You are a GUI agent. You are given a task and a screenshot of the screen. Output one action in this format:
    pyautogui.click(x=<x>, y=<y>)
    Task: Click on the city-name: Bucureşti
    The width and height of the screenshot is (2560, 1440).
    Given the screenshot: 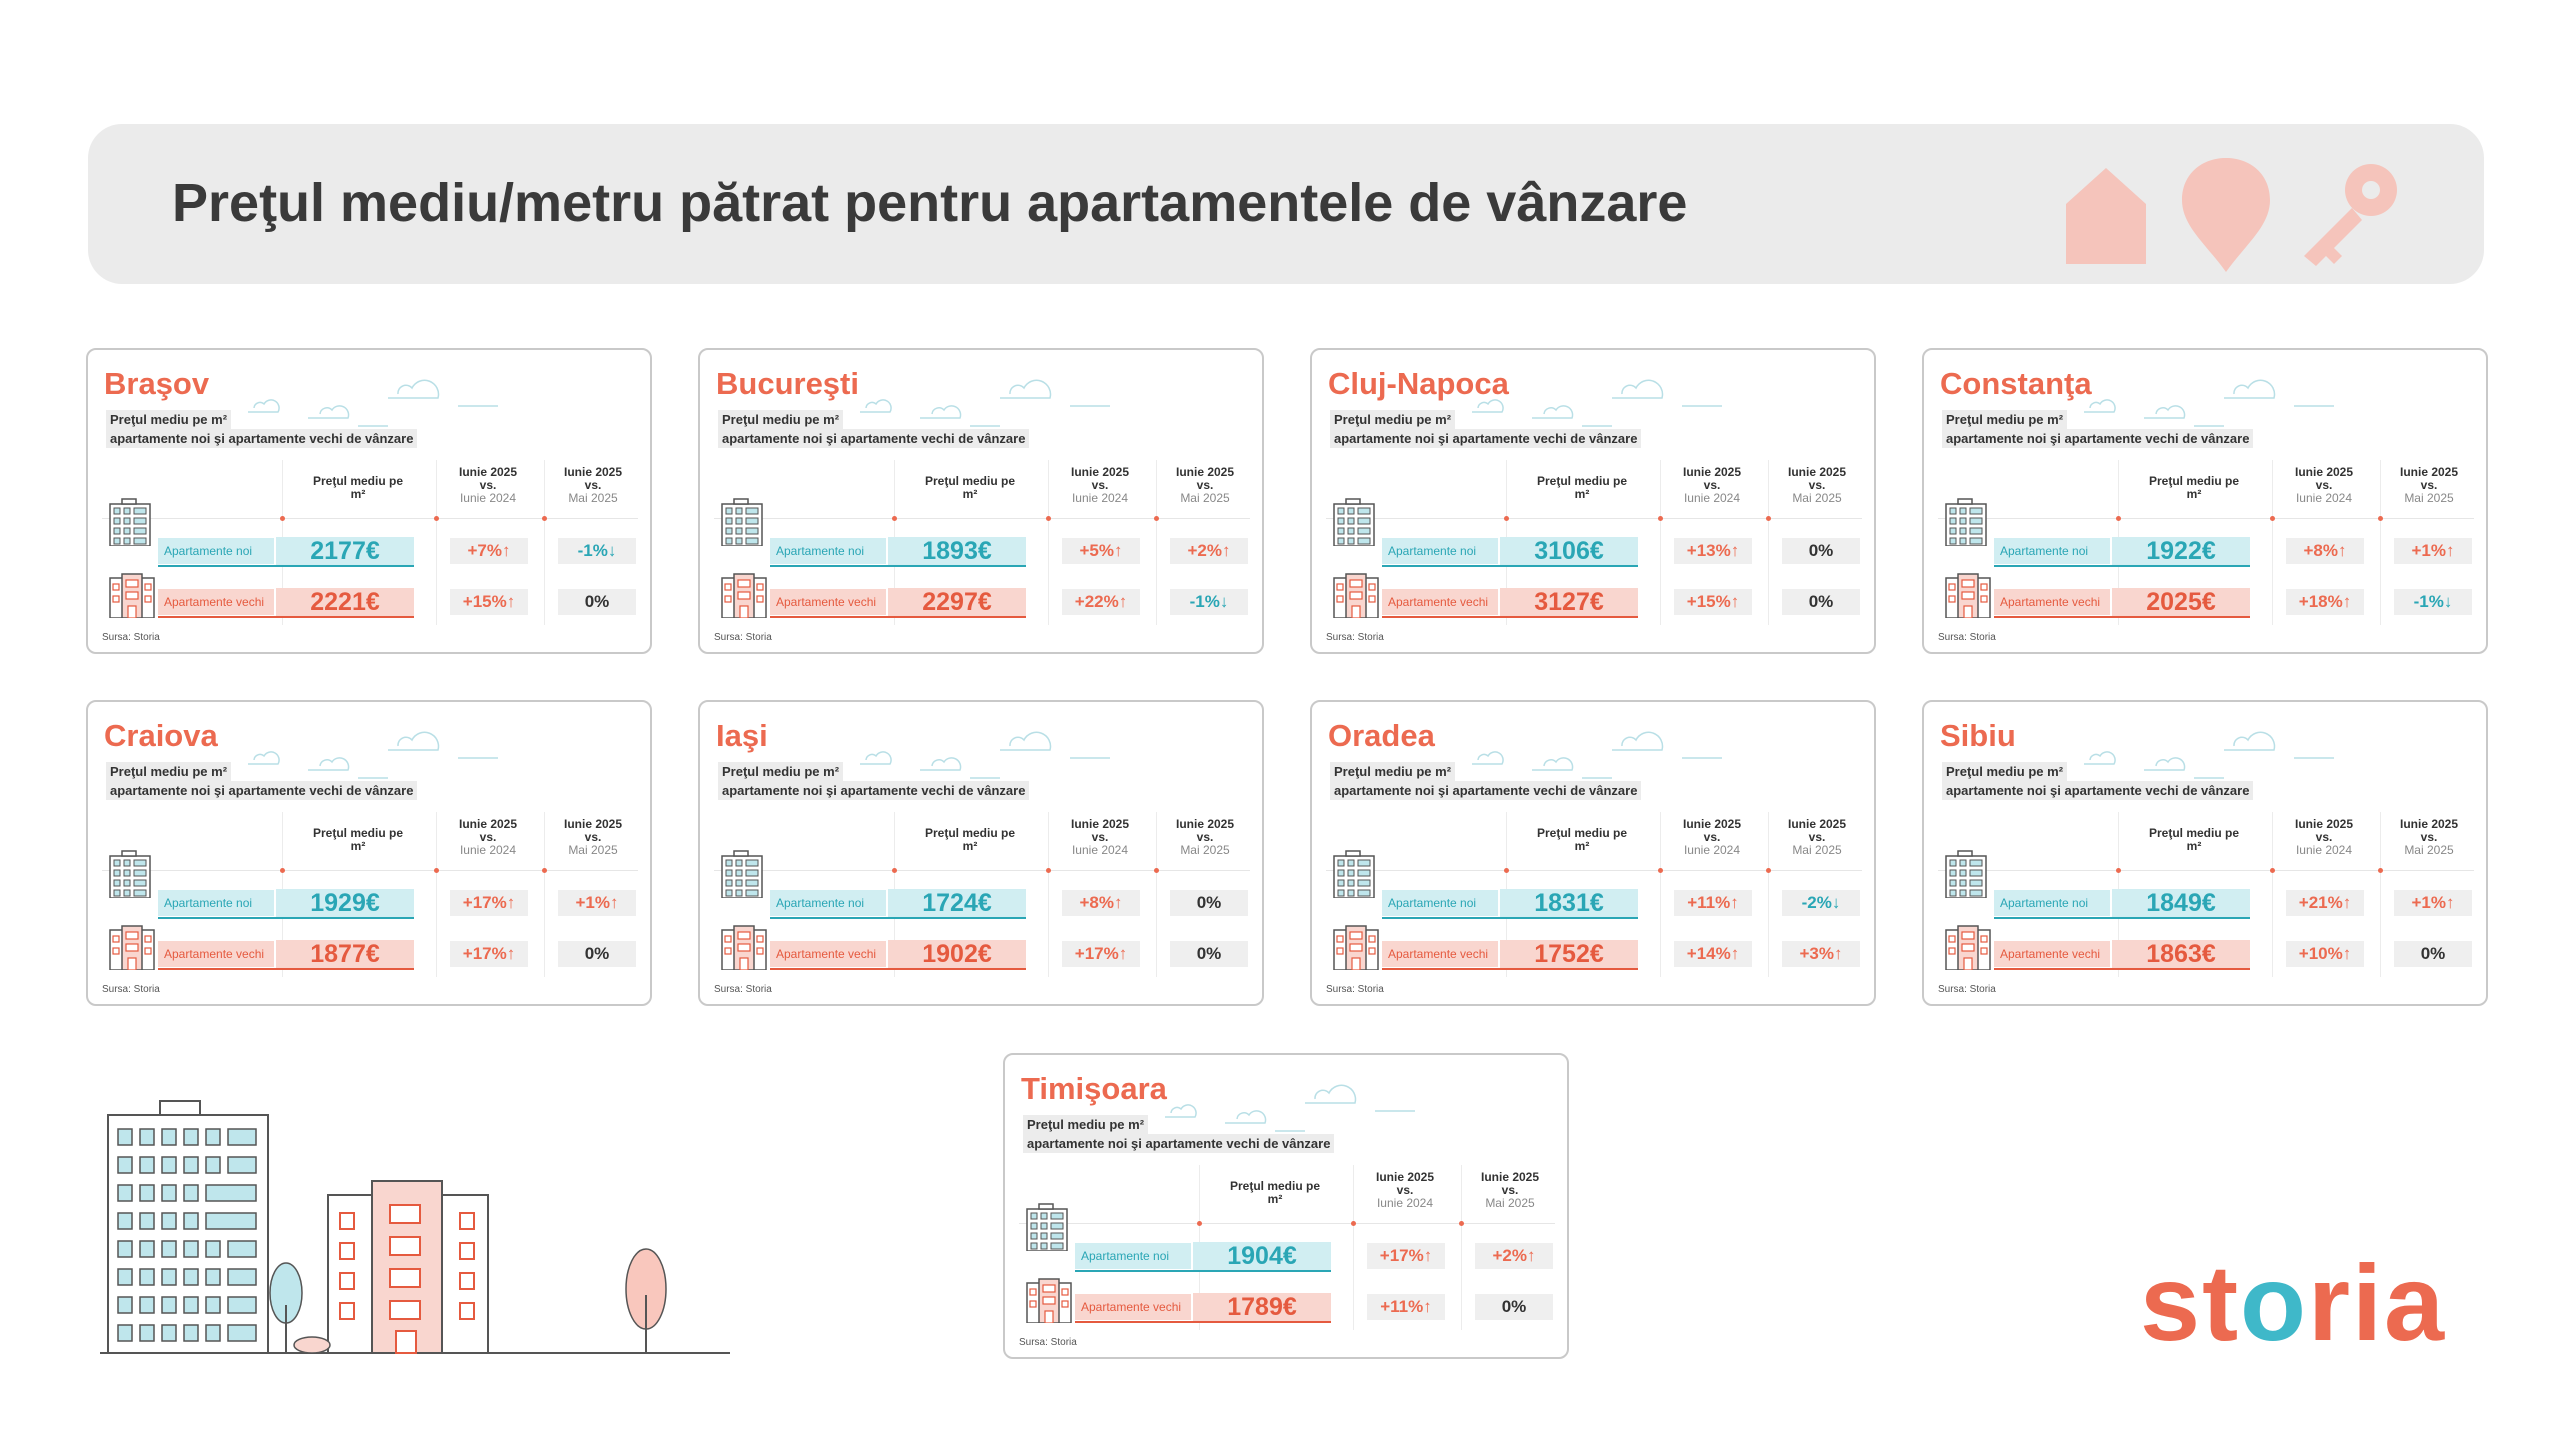 What is the action you would take?
    pyautogui.click(x=787, y=383)
    